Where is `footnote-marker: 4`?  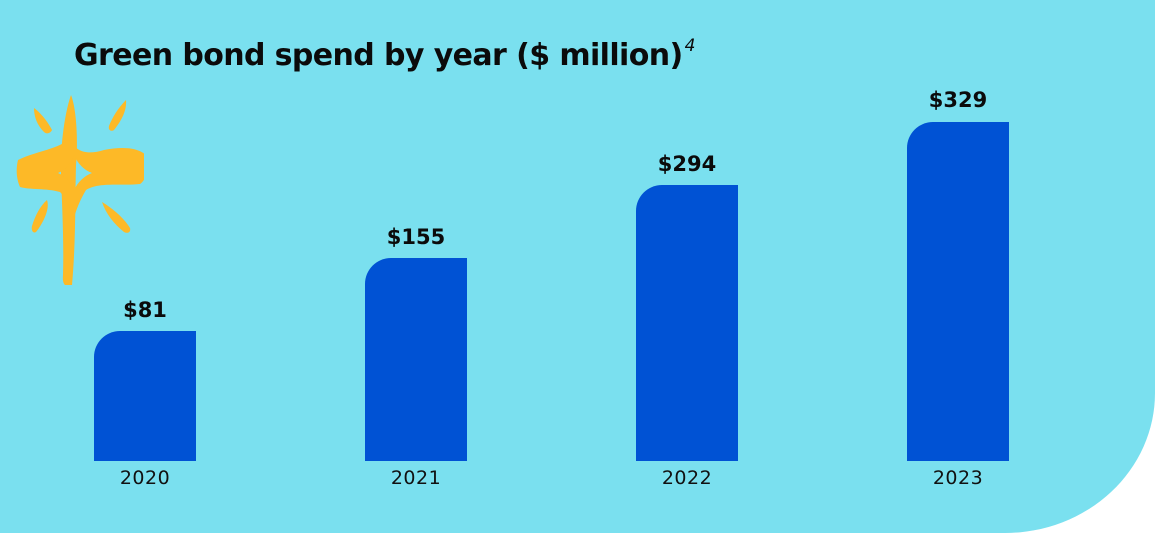
footnote-marker: 4 is located at coordinates (690, 46).